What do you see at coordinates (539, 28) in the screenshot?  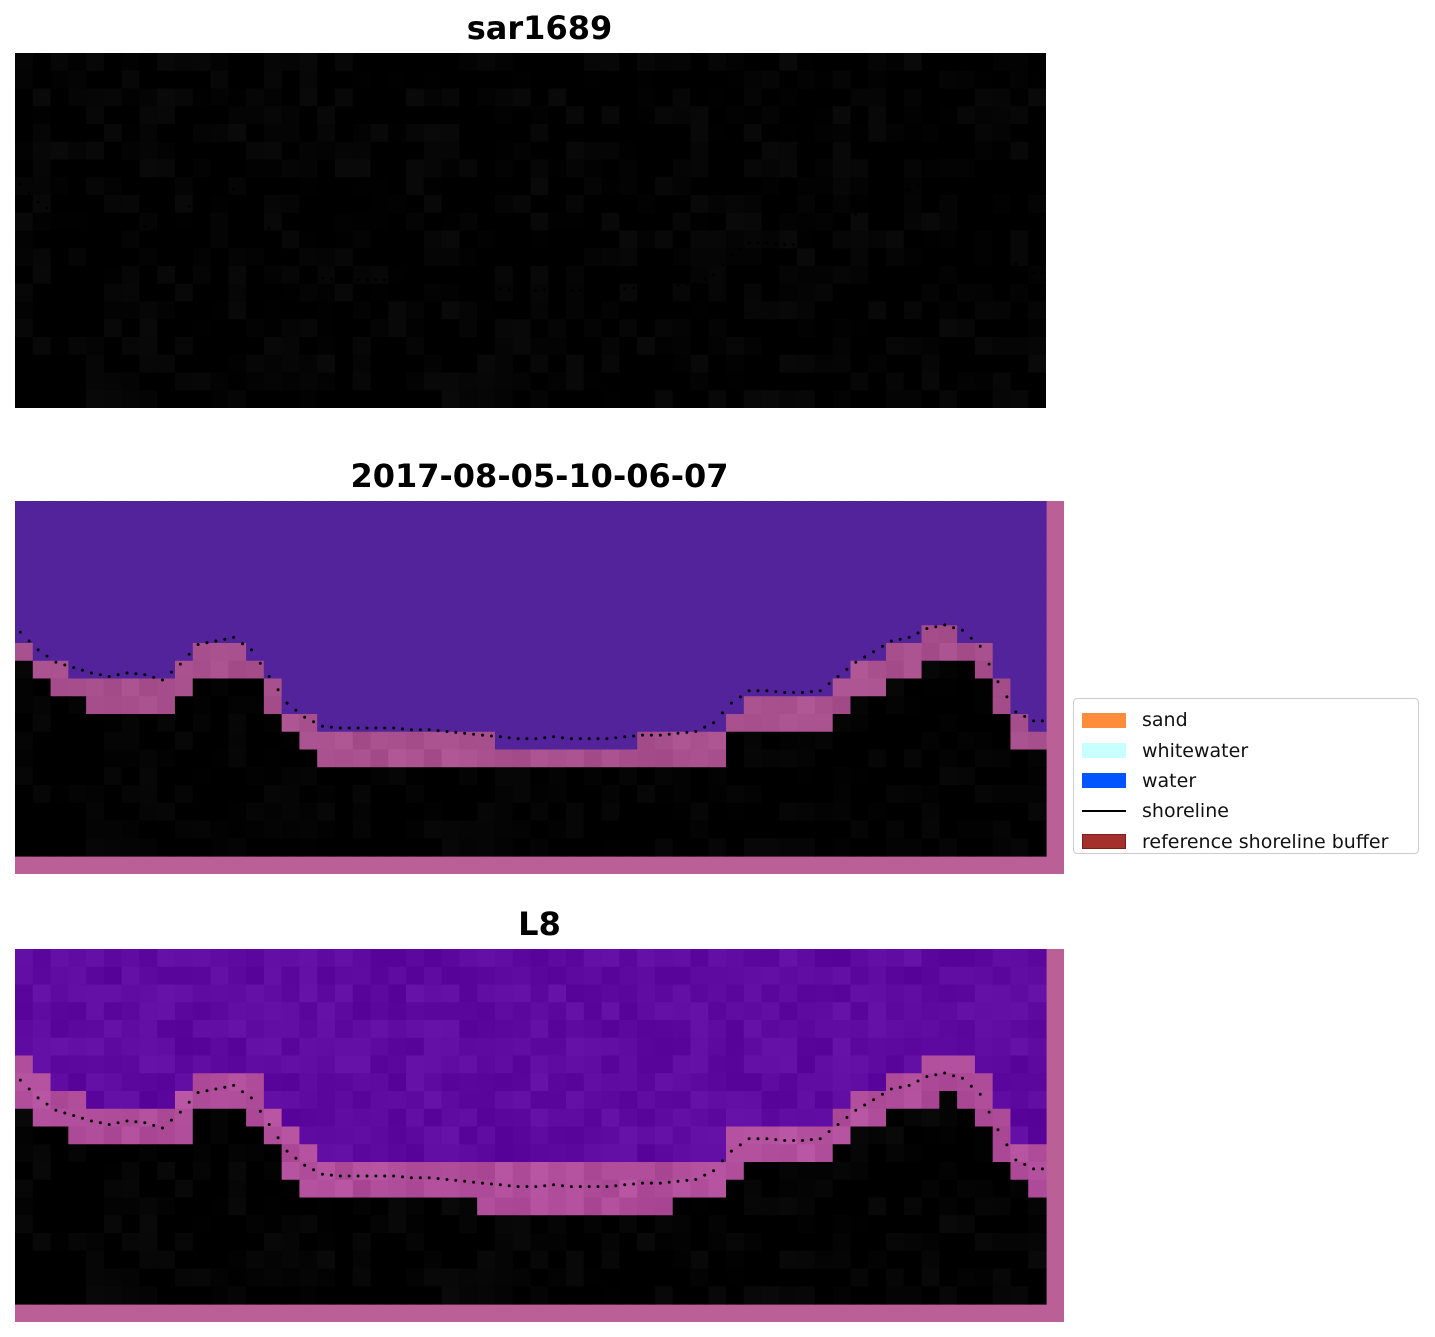 I see `panel-title-rgb: sar1689` at bounding box center [539, 28].